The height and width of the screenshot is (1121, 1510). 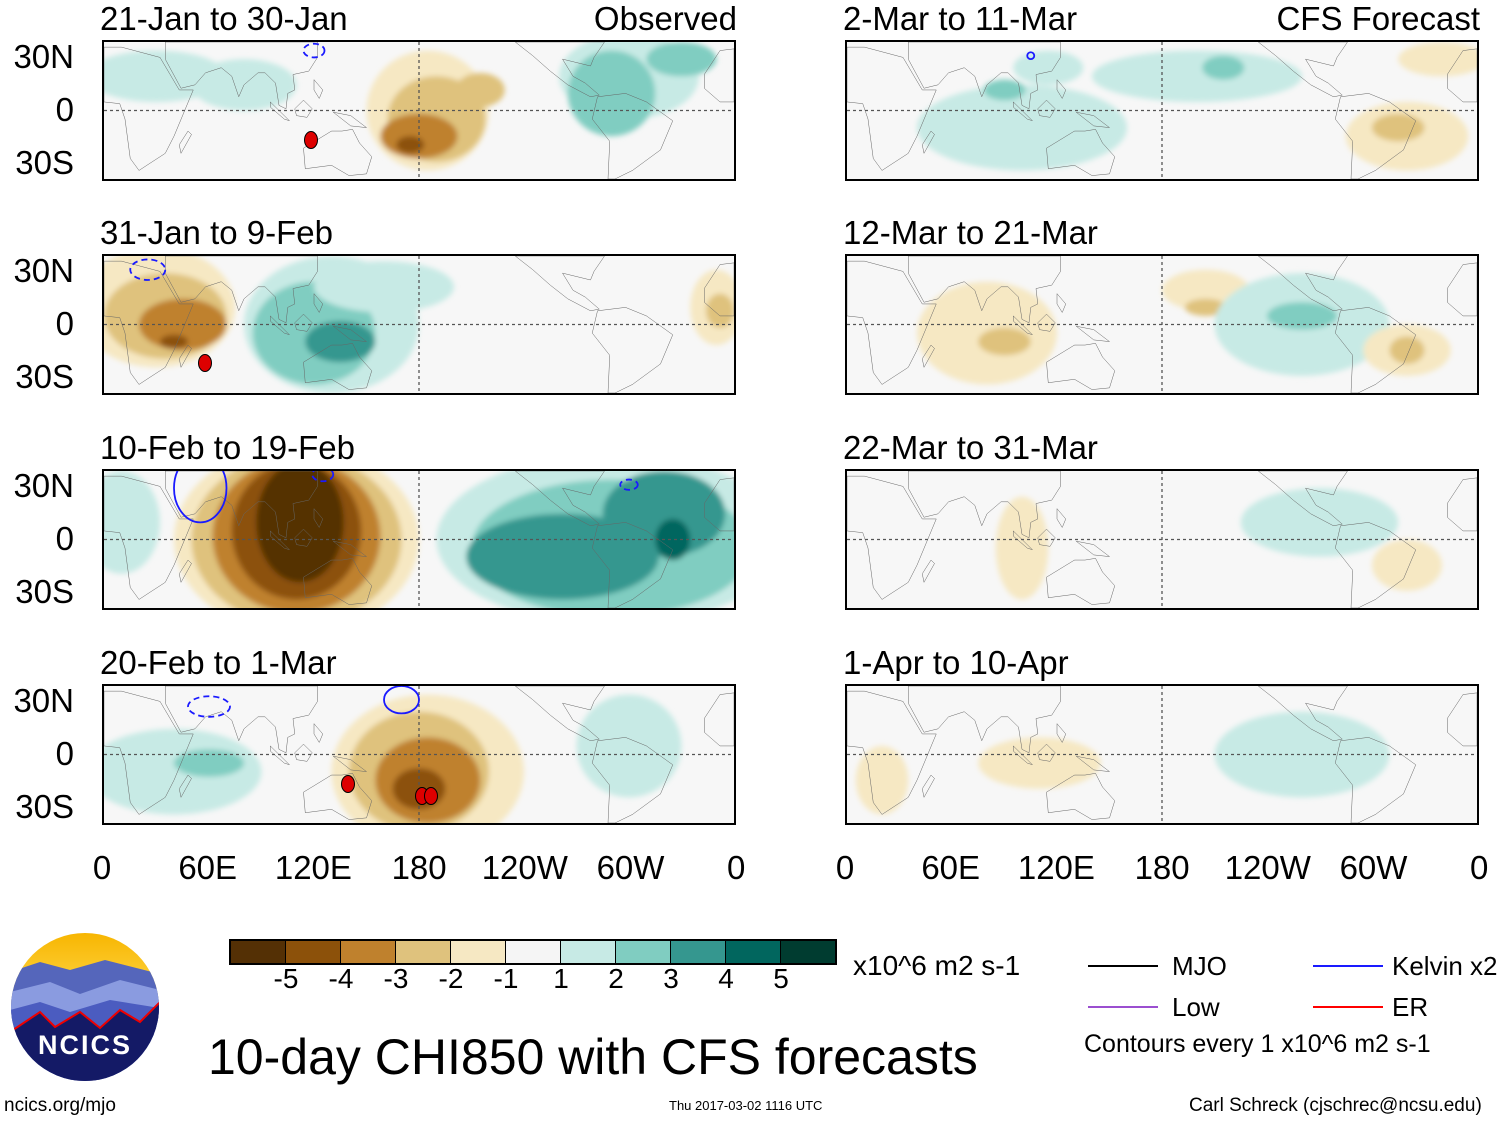 I want to click on colorbar, so click(x=533, y=952).